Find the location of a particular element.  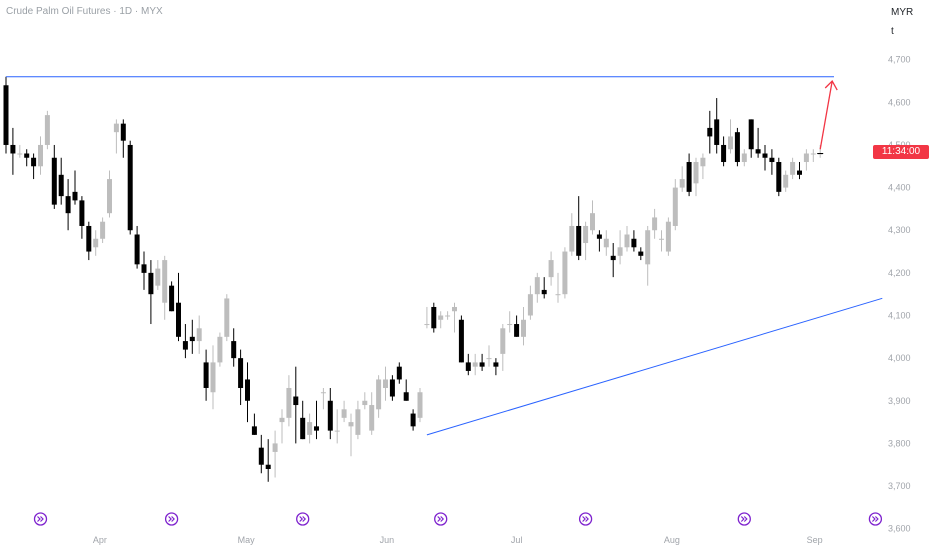

unit-label: t is located at coordinates (892, 31).